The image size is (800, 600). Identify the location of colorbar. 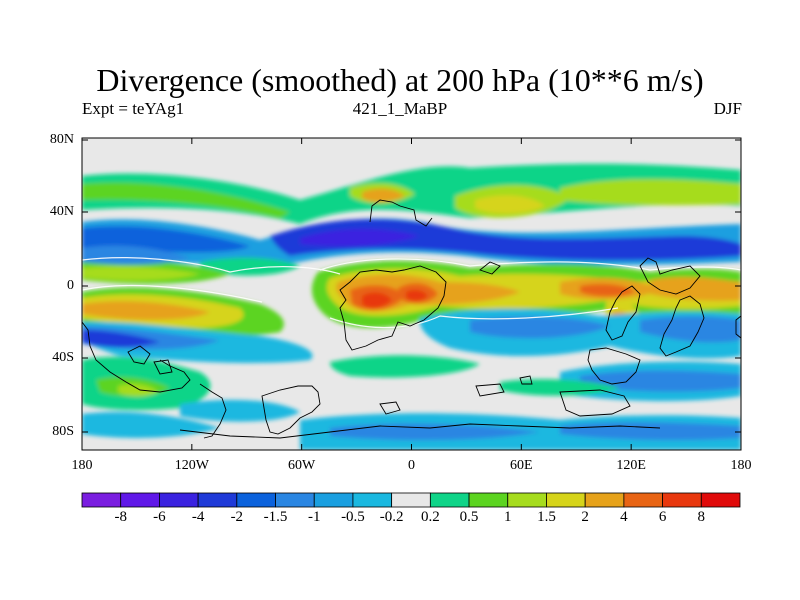
(411, 500).